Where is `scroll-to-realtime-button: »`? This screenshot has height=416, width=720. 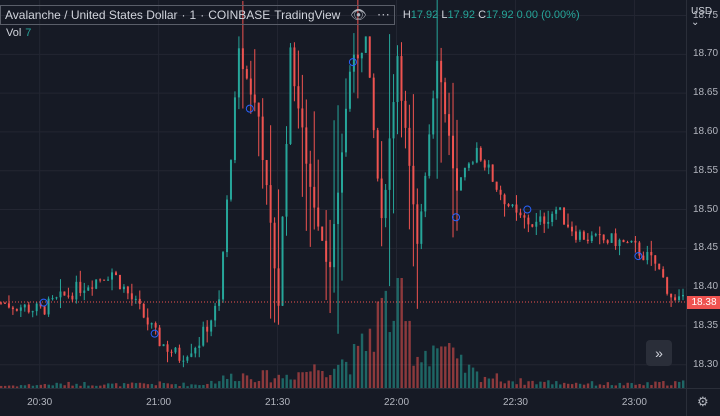 scroll-to-realtime-button: » is located at coordinates (659, 353).